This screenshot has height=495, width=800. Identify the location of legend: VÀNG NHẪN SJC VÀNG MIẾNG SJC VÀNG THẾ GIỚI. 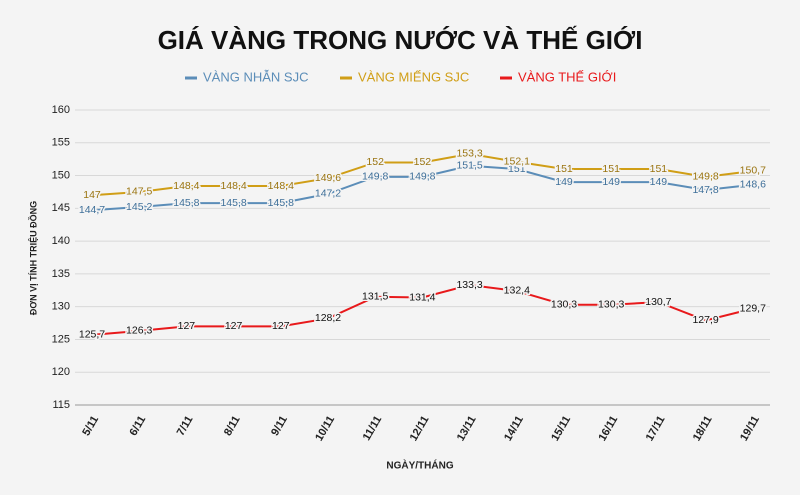
(400, 76).